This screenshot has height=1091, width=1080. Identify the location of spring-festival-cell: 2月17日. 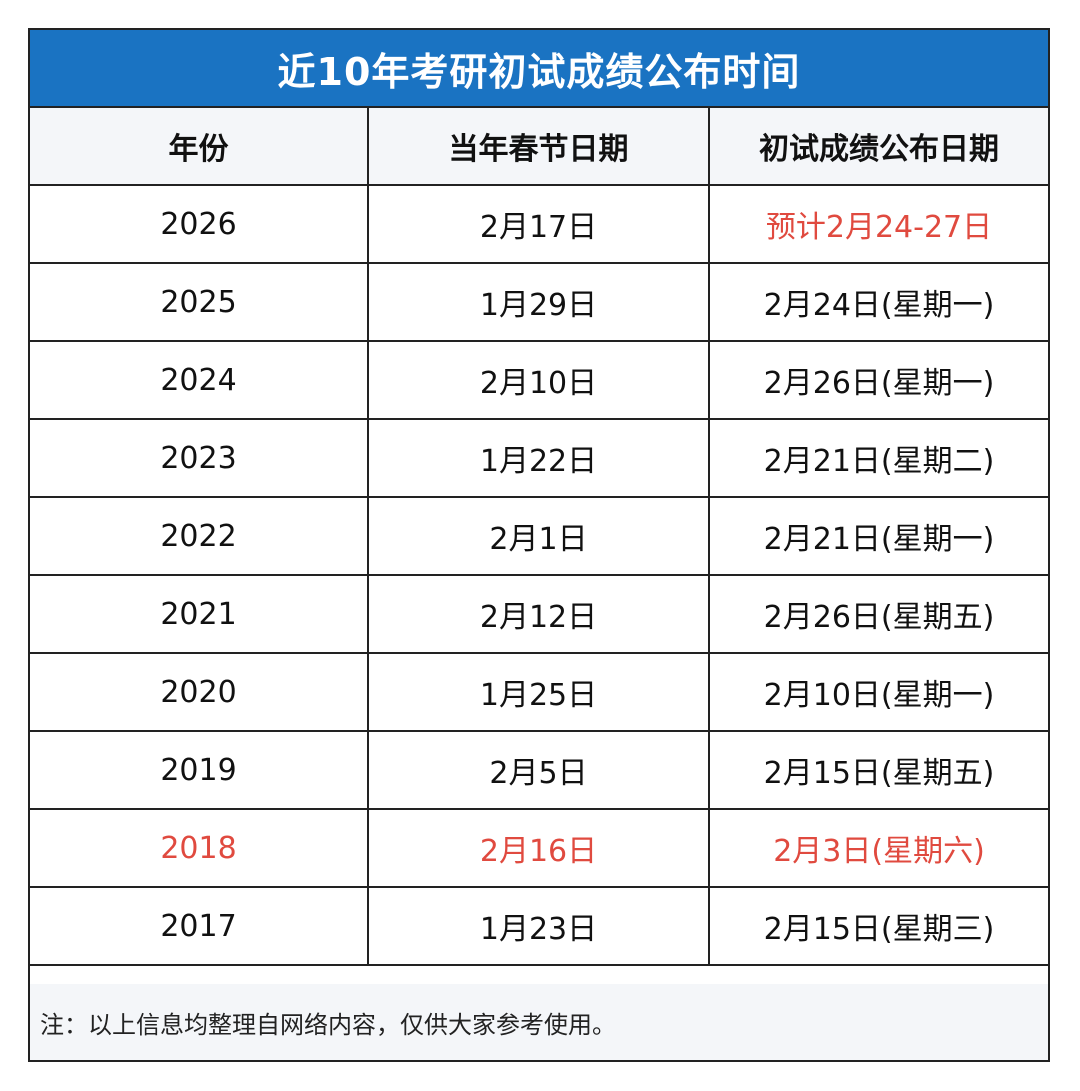
(538, 224).